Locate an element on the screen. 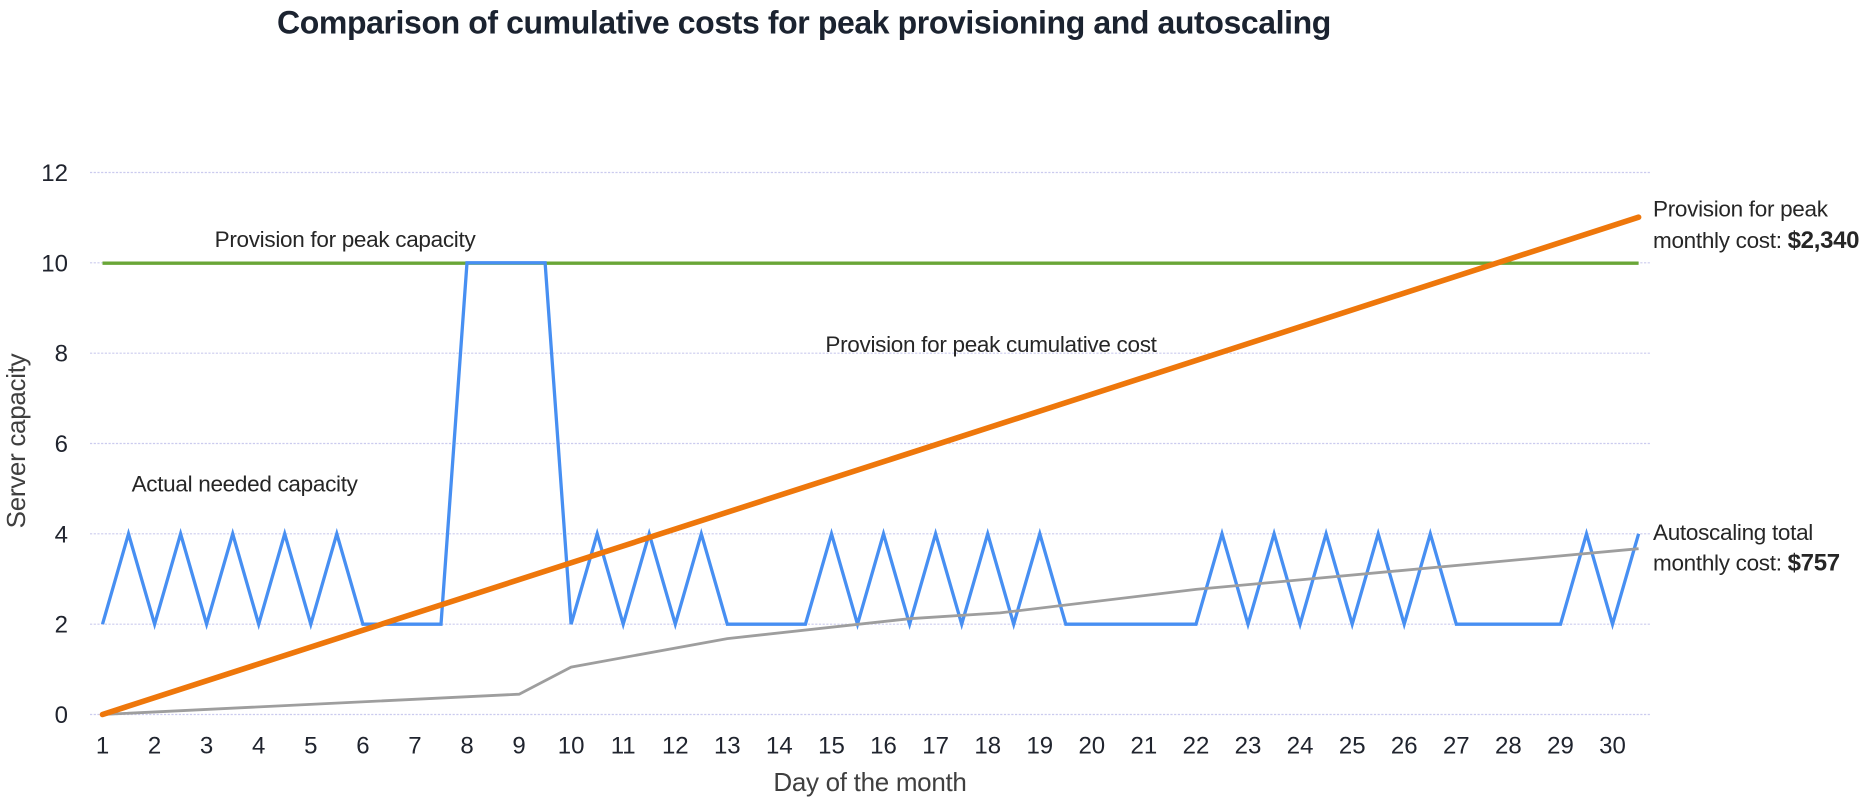 This screenshot has width=1867, height=803. svg-text: Autoscaling total is located at coordinates (1733, 532).